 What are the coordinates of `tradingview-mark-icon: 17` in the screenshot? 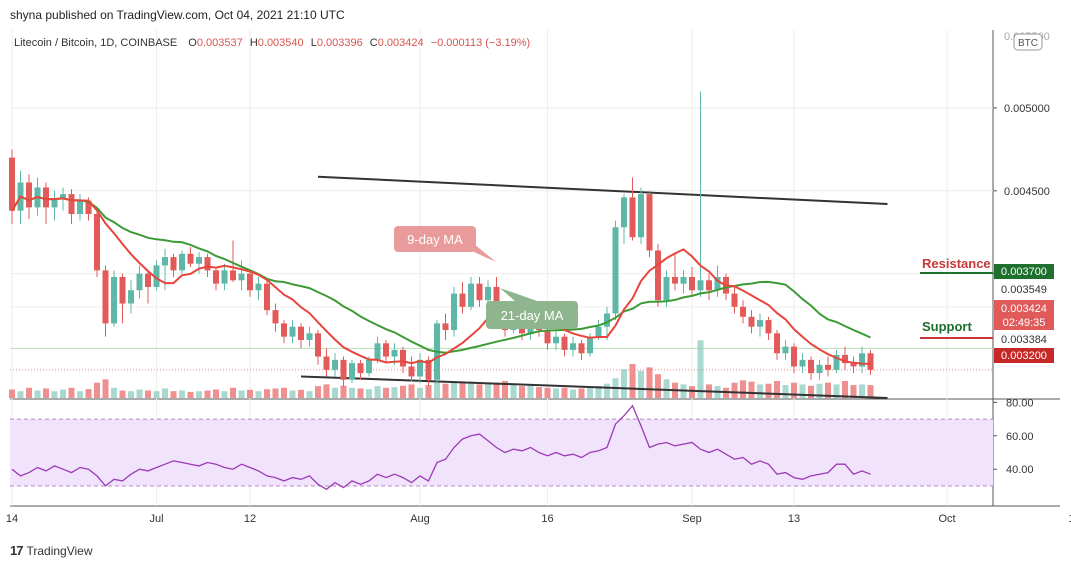 It's located at (17, 550).